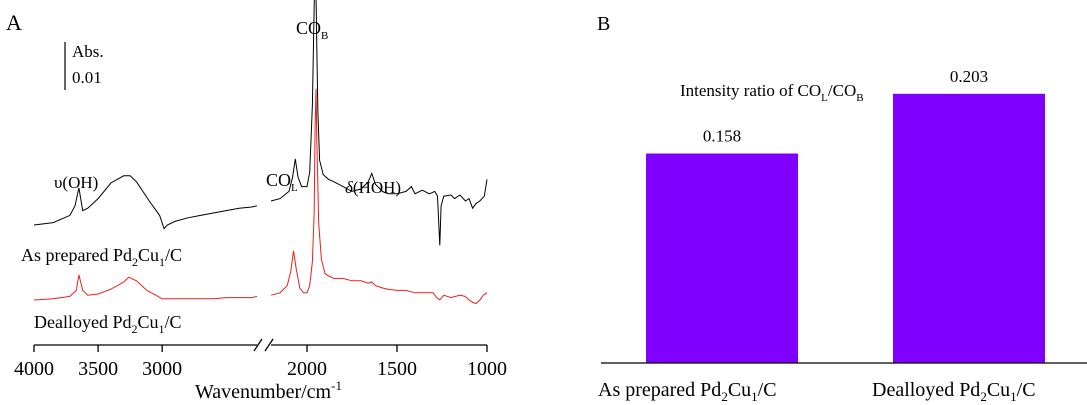 Image resolution: width=1087 pixels, height=405 pixels. What do you see at coordinates (278, 180) in the screenshot?
I see `co-l-main: CO` at bounding box center [278, 180].